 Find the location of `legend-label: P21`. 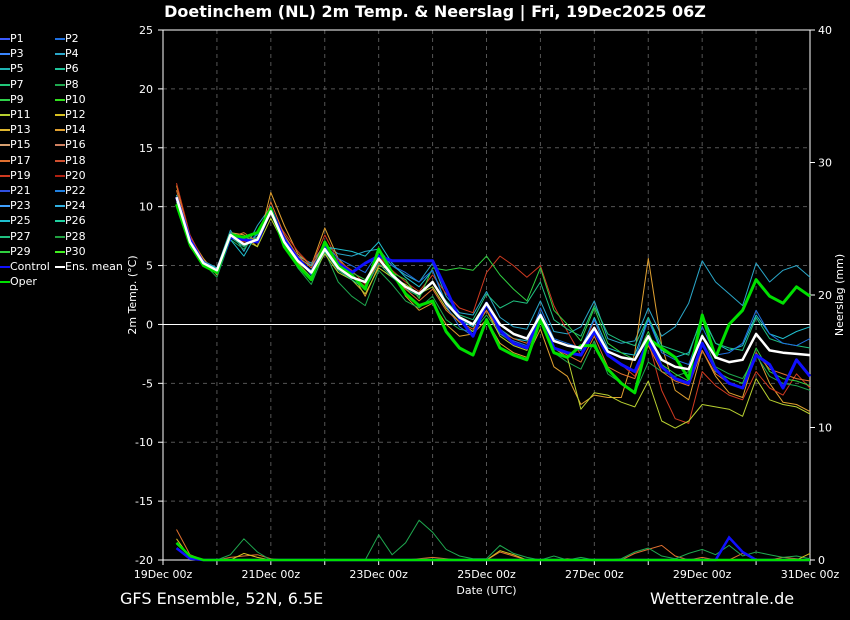

legend-label: P21 is located at coordinates (20, 190).